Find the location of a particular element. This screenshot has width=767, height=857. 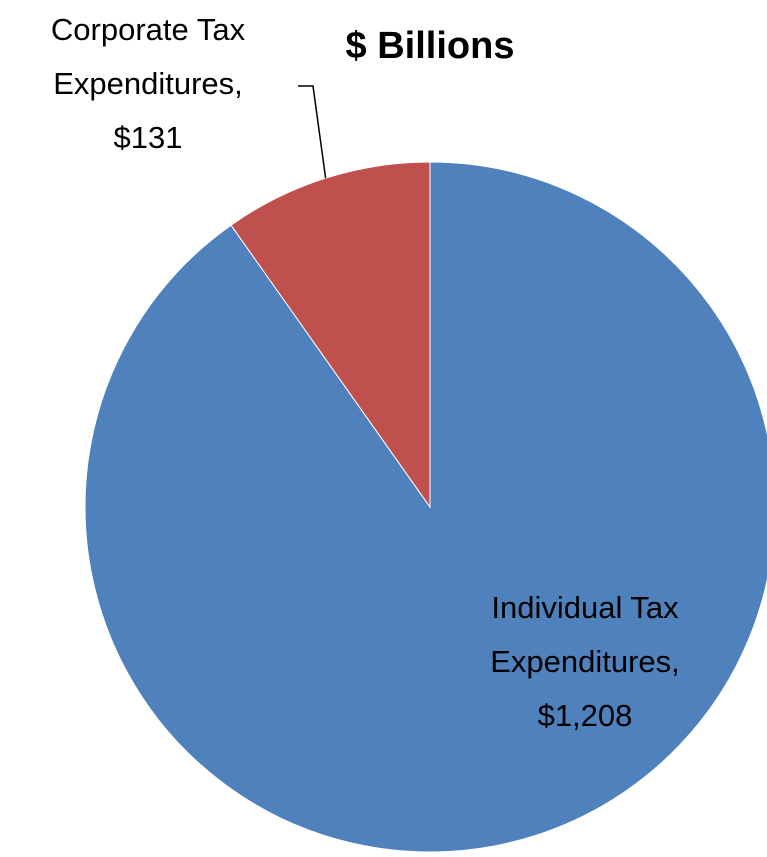

slice-label-individual: Individual Tax Expenditures, $1,208 is located at coordinates (585, 661).